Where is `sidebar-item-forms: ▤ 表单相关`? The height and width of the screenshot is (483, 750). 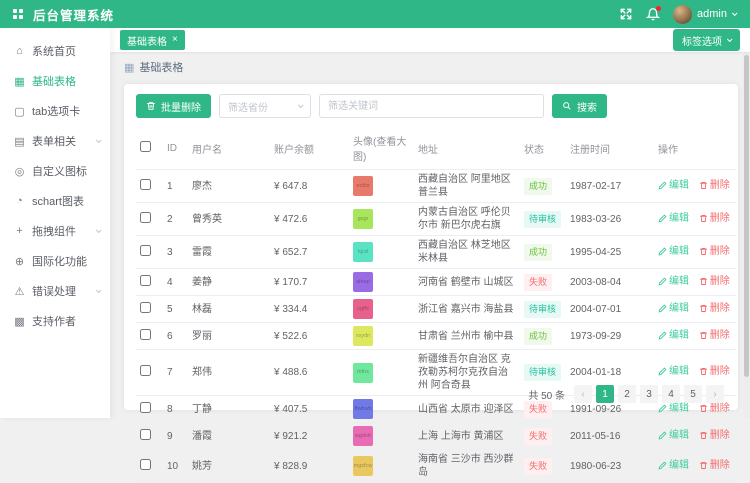 sidebar-item-forms: ▤ 表单相关 is located at coordinates (55, 141).